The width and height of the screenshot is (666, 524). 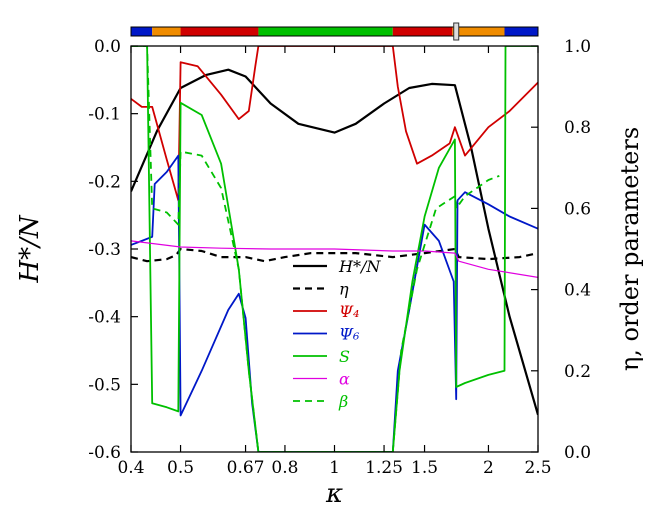 What do you see at coordinates (577, 453) in the screenshot?
I see `y-tick-label-right: 0.0` at bounding box center [577, 453].